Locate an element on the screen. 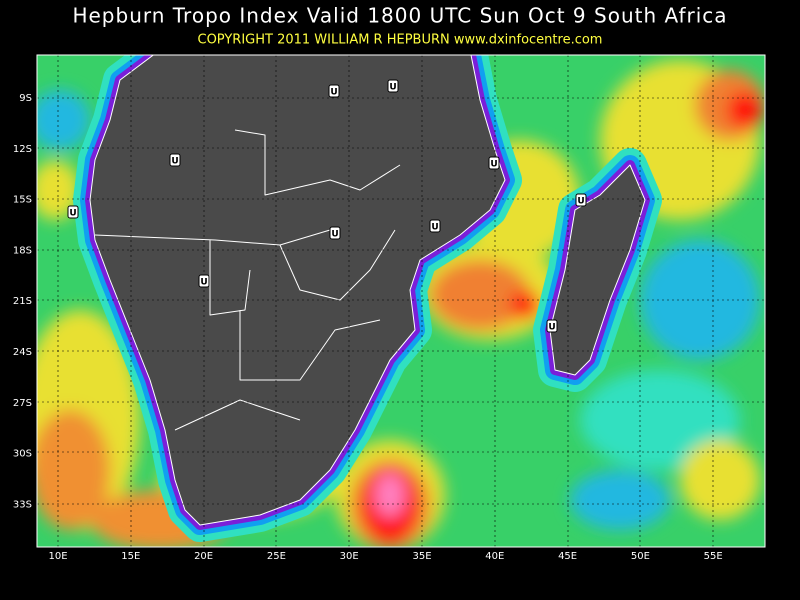 Image resolution: width=800 pixels, height=600 pixels. lat-label: 12S is located at coordinates (22, 149).